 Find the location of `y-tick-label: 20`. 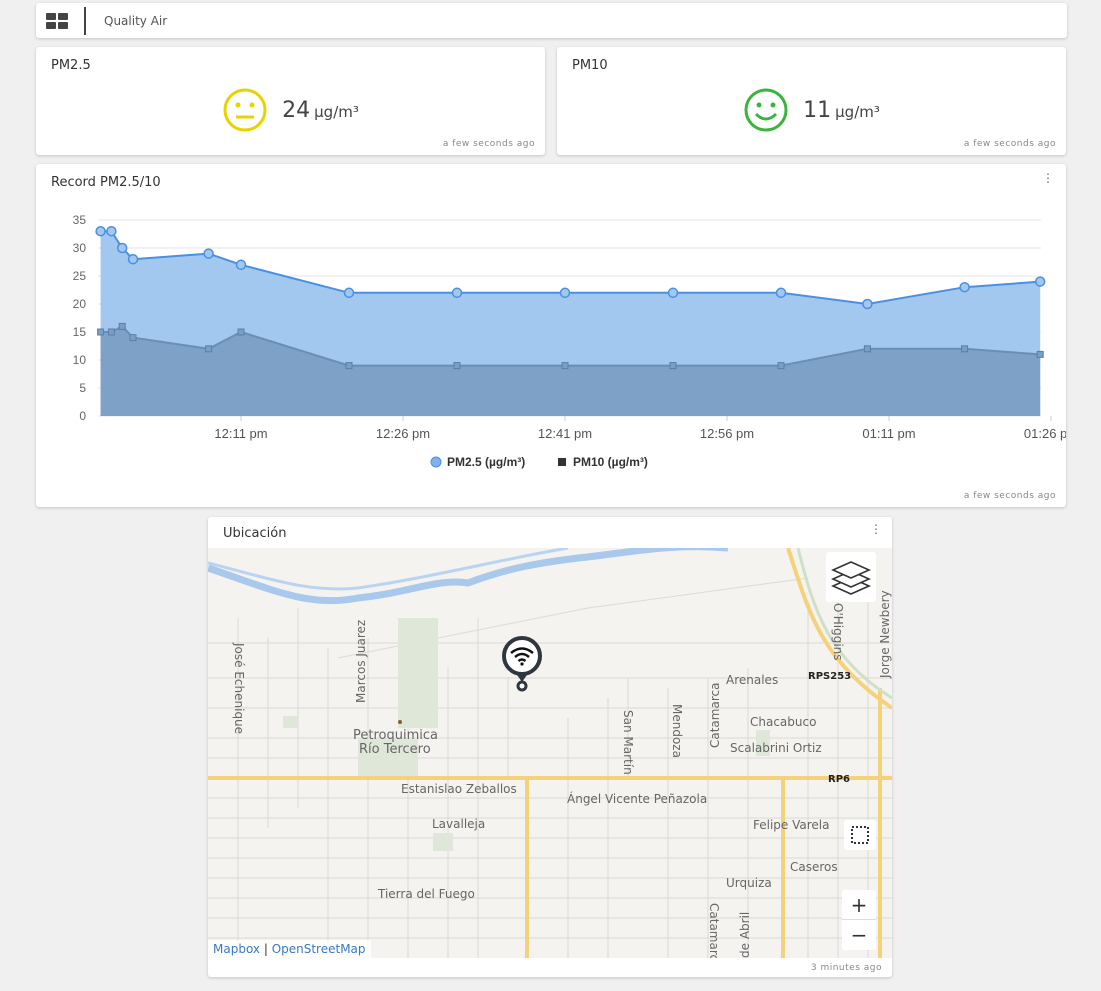

y-tick-label: 20 is located at coordinates (80, 304).